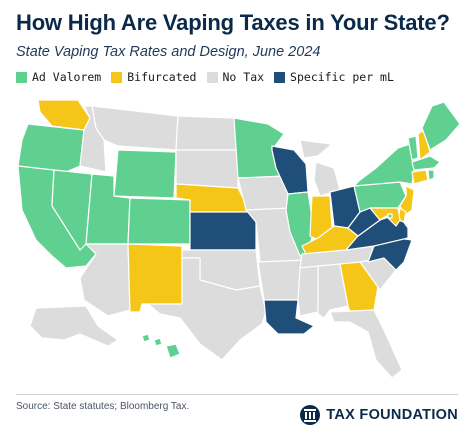 Image resolution: width=474 pixels, height=443 pixels. I want to click on state-hi, so click(161, 346).